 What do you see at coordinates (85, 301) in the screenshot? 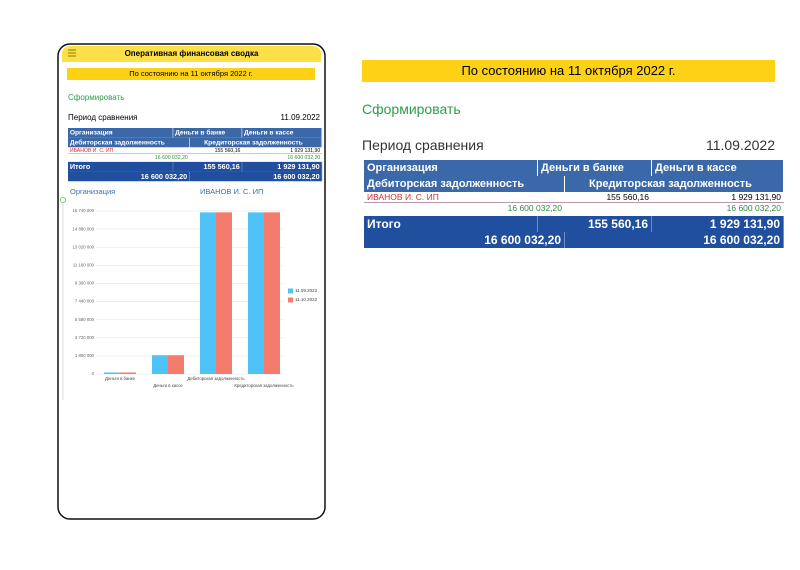
I see `y-tick-label: 7 440 000` at bounding box center [85, 301].